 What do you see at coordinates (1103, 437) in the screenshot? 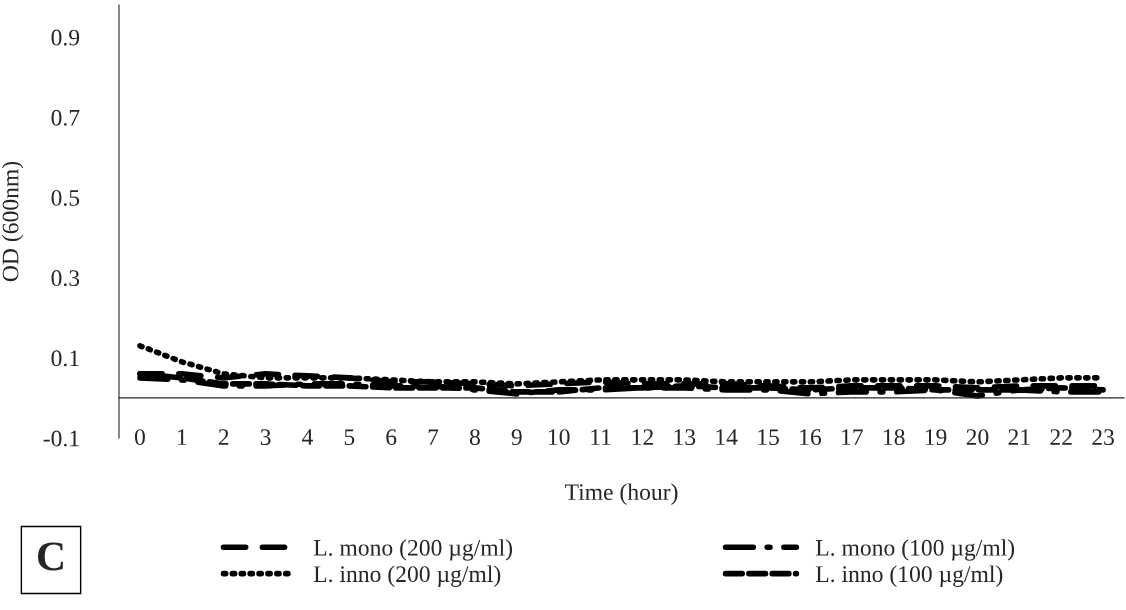
I see `x-tick-label: 23` at bounding box center [1103, 437].